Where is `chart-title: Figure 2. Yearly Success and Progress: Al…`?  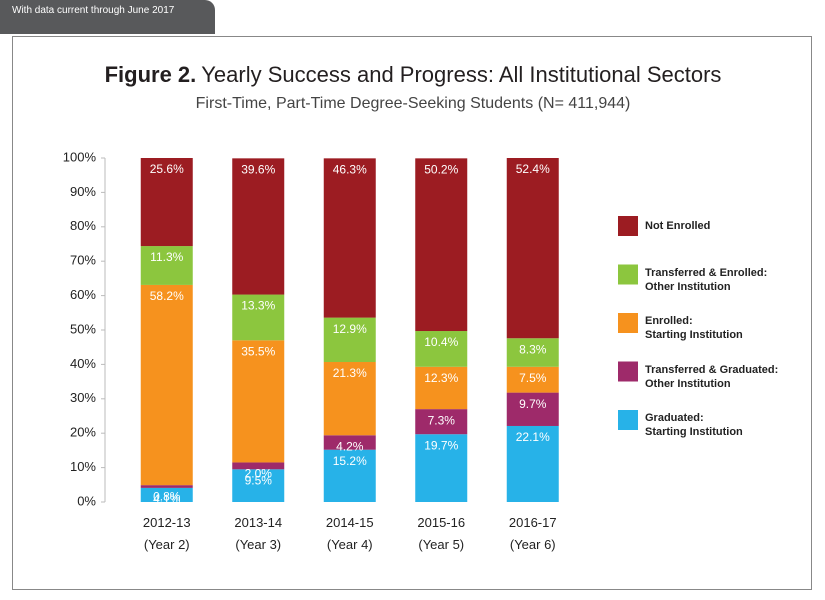 chart-title: Figure 2. Yearly Success and Progress: Al… is located at coordinates (413, 74).